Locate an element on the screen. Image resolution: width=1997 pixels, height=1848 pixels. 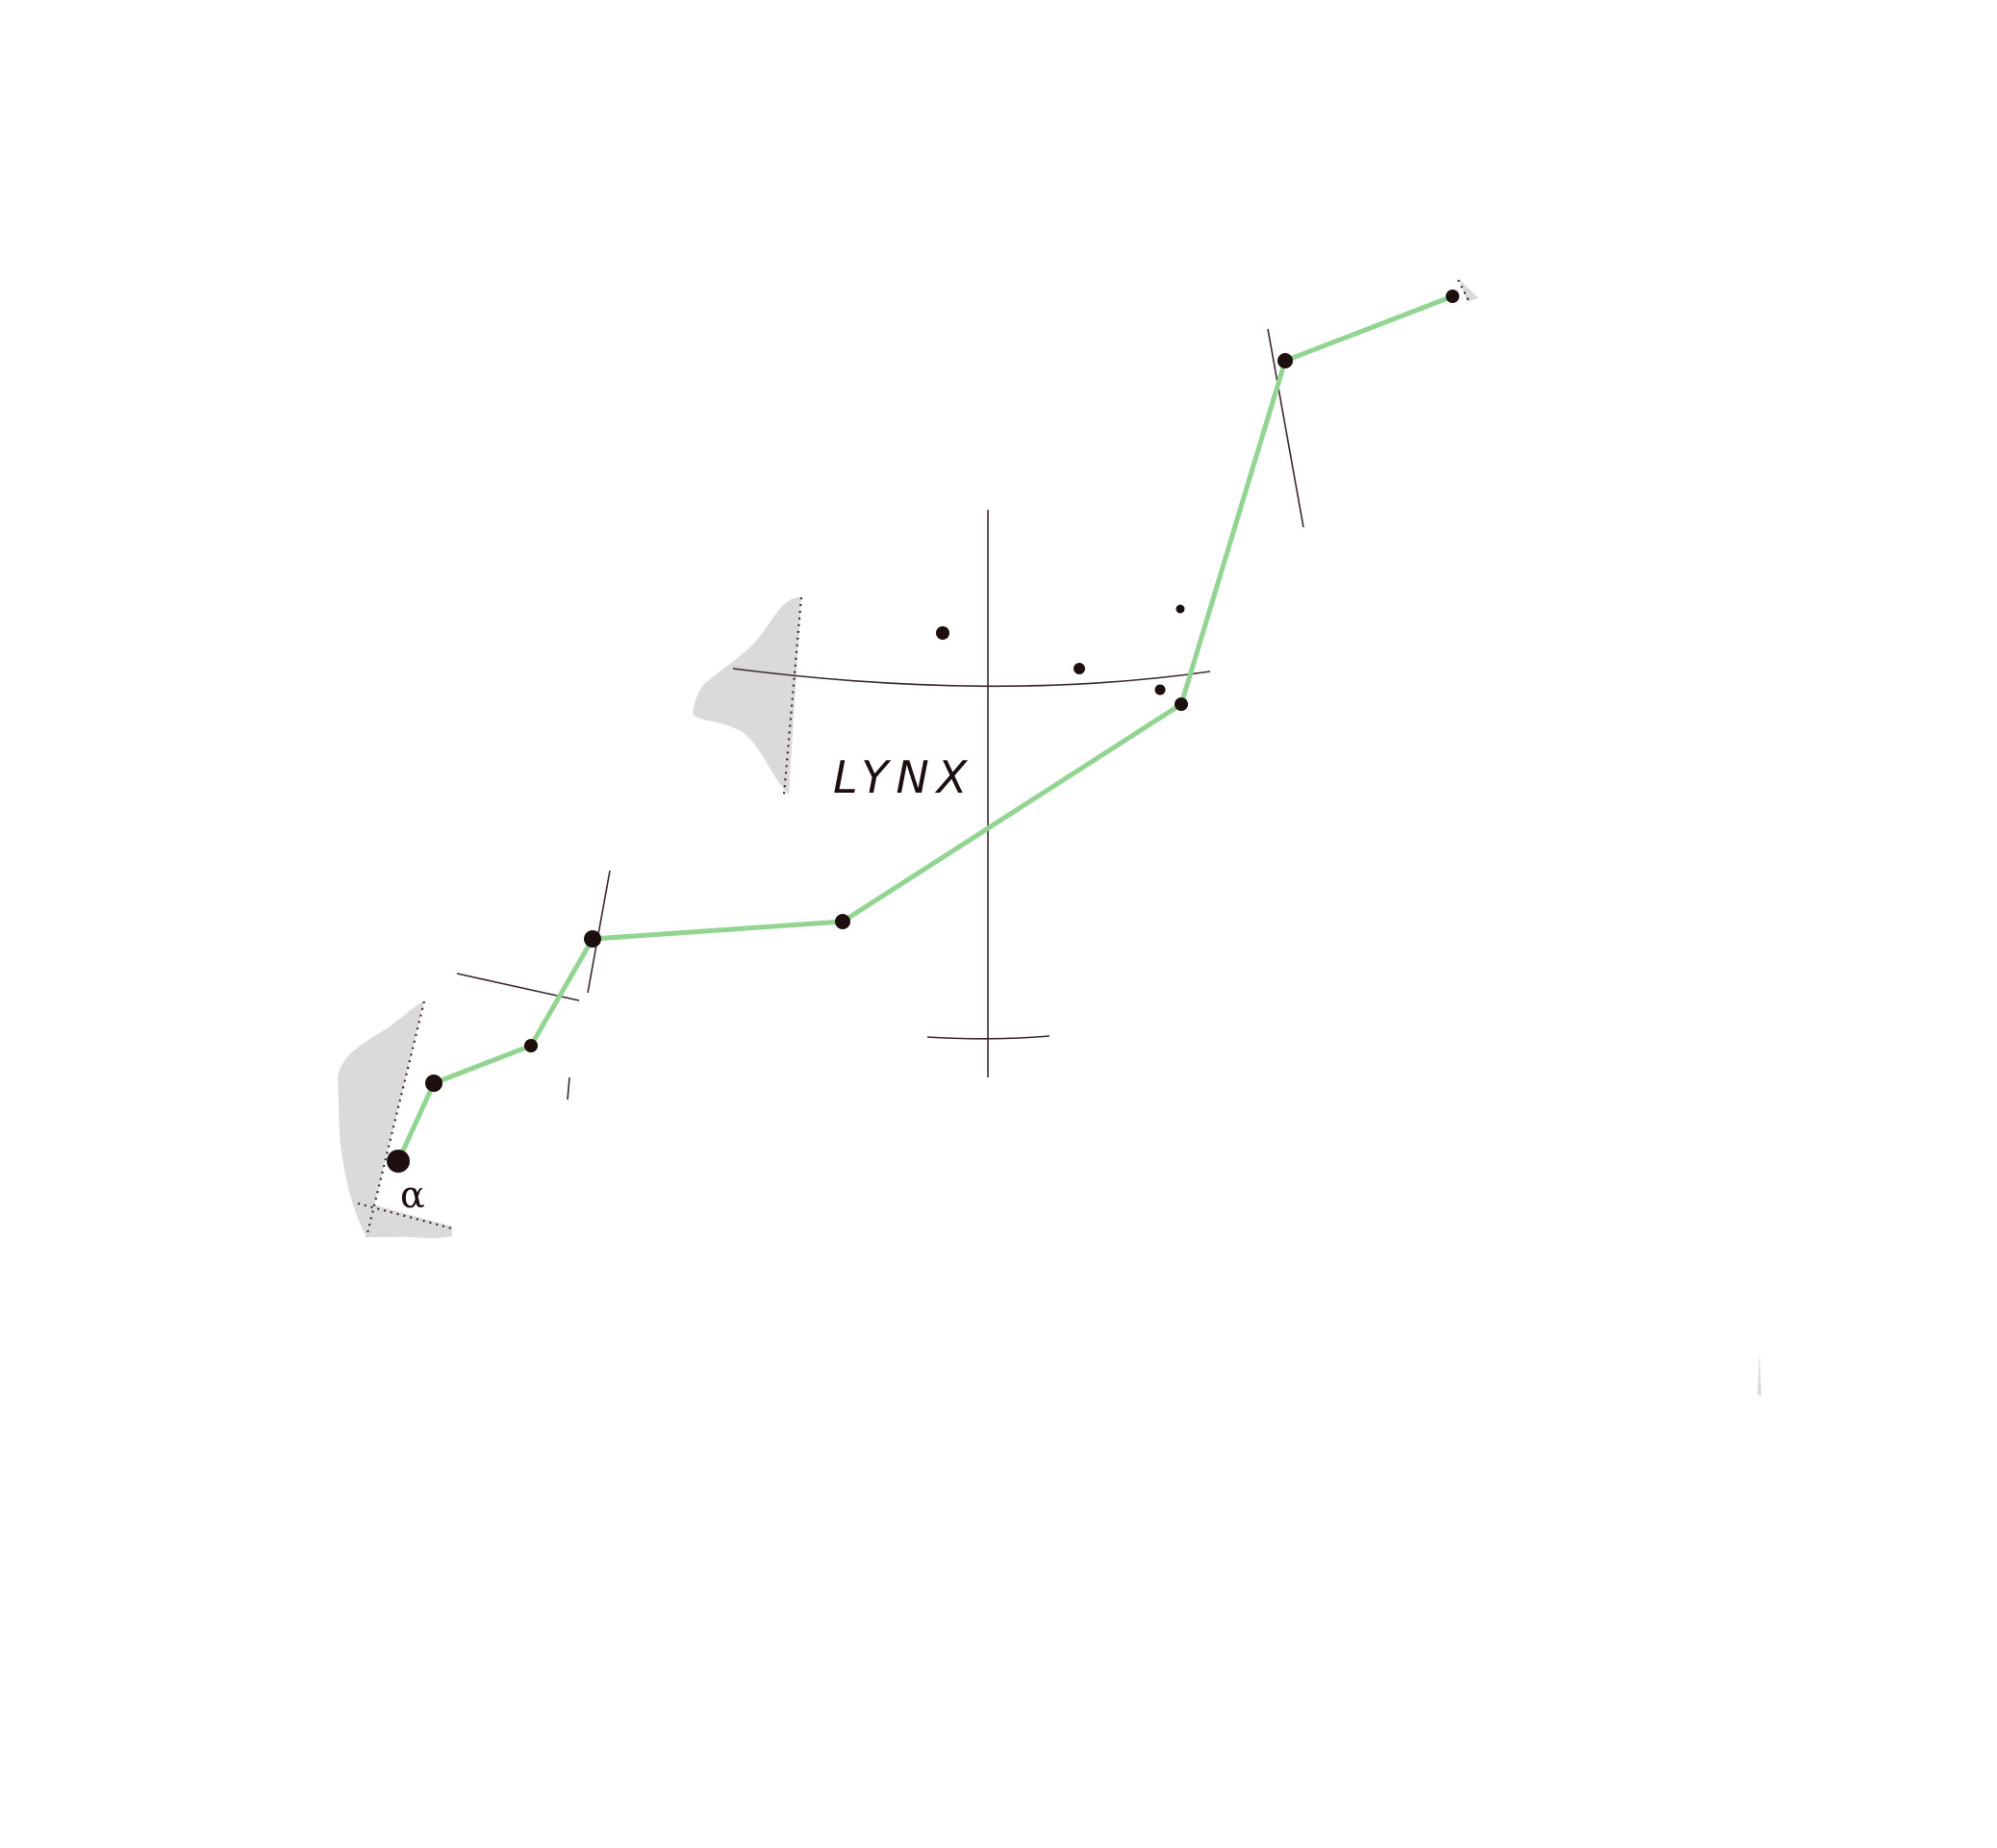
grid-line-ra-left is located at coordinates (599, 932).